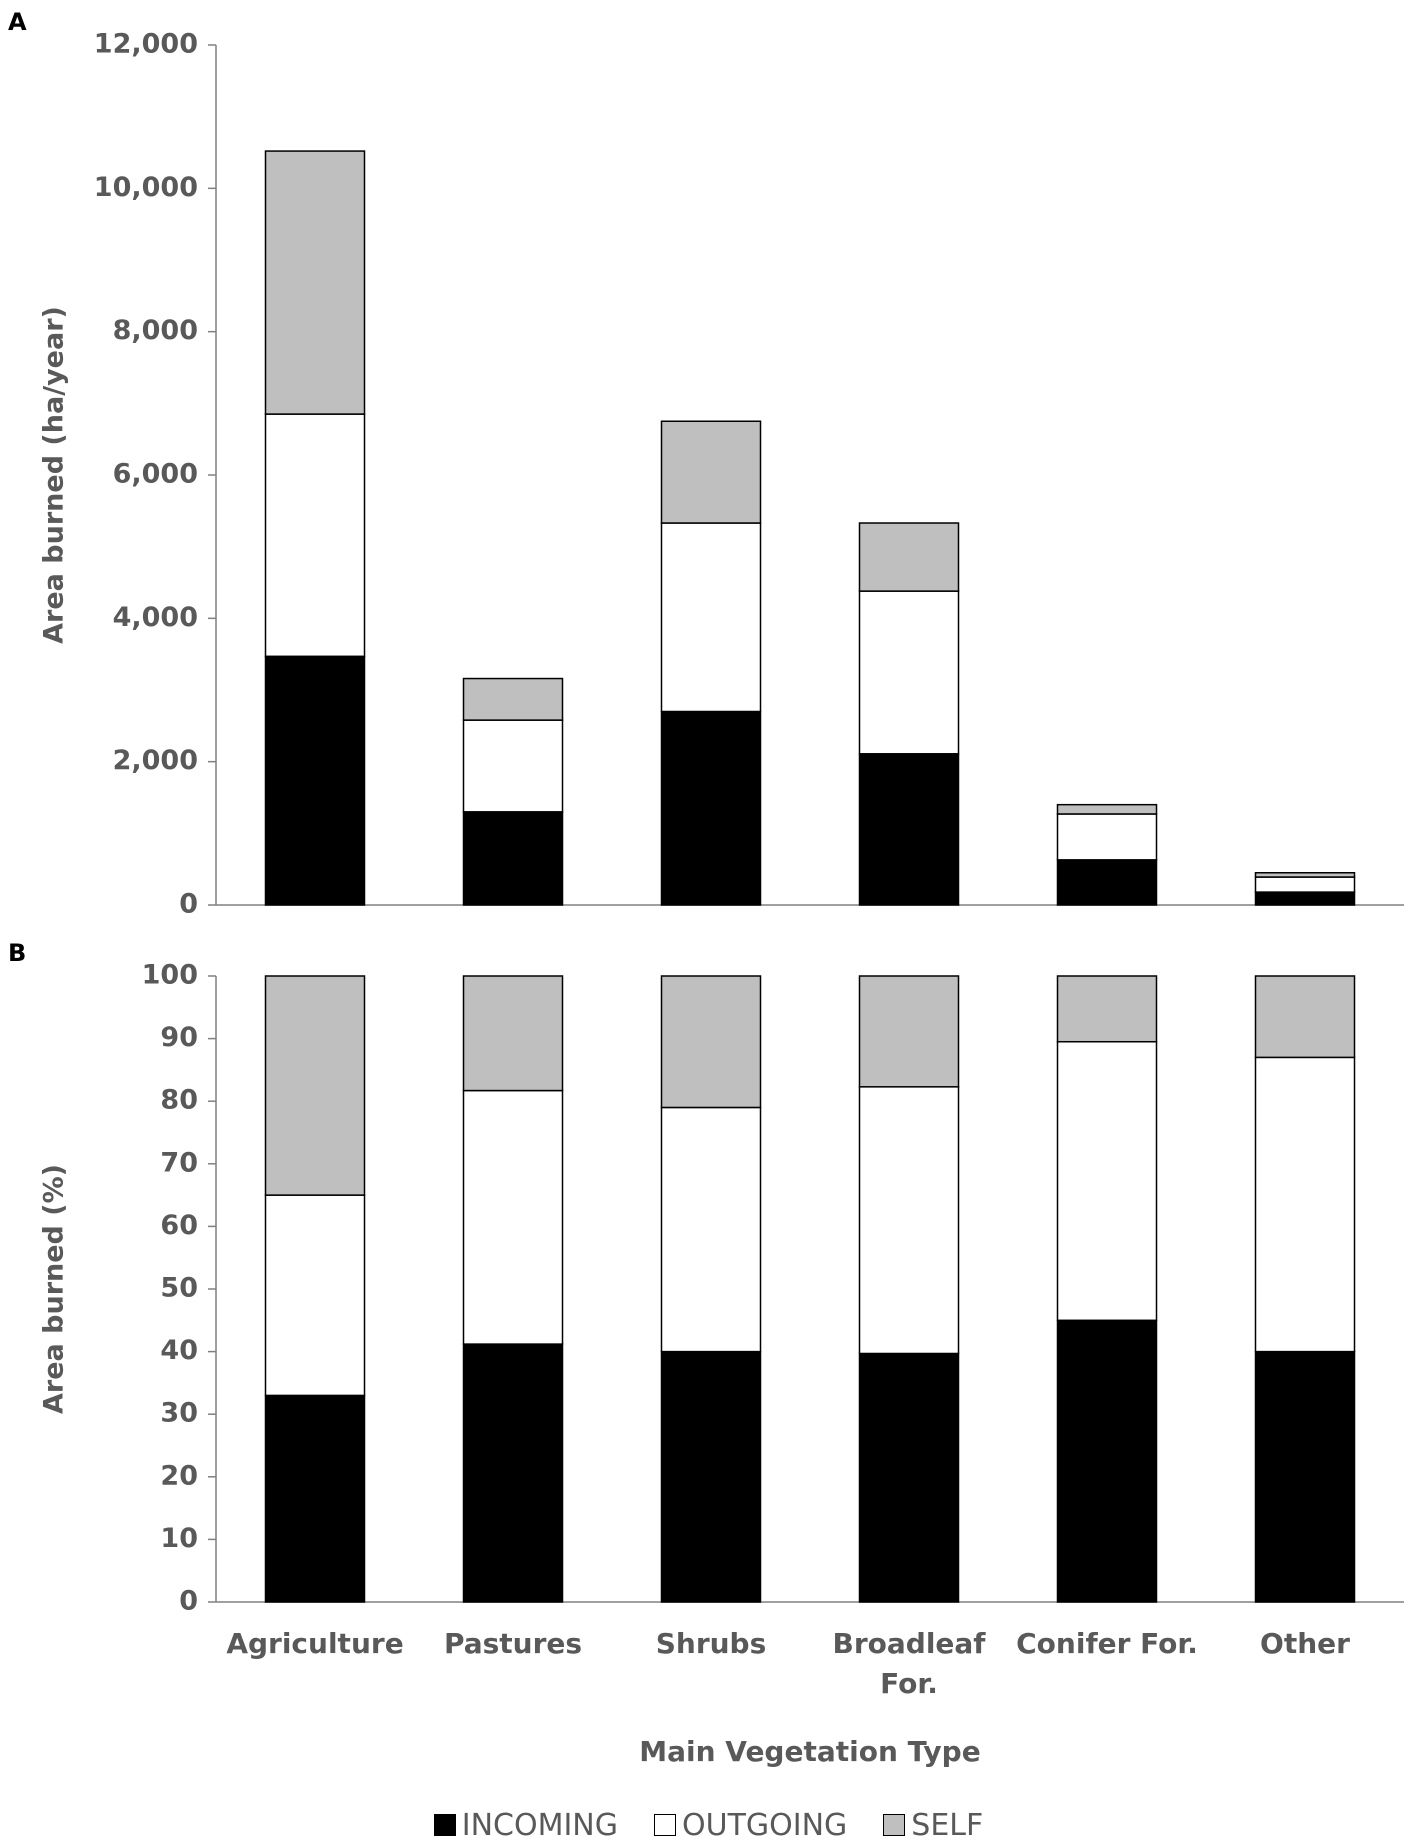  What do you see at coordinates (179, 1413) in the screenshot?
I see `y-tick-label: 30` at bounding box center [179, 1413].